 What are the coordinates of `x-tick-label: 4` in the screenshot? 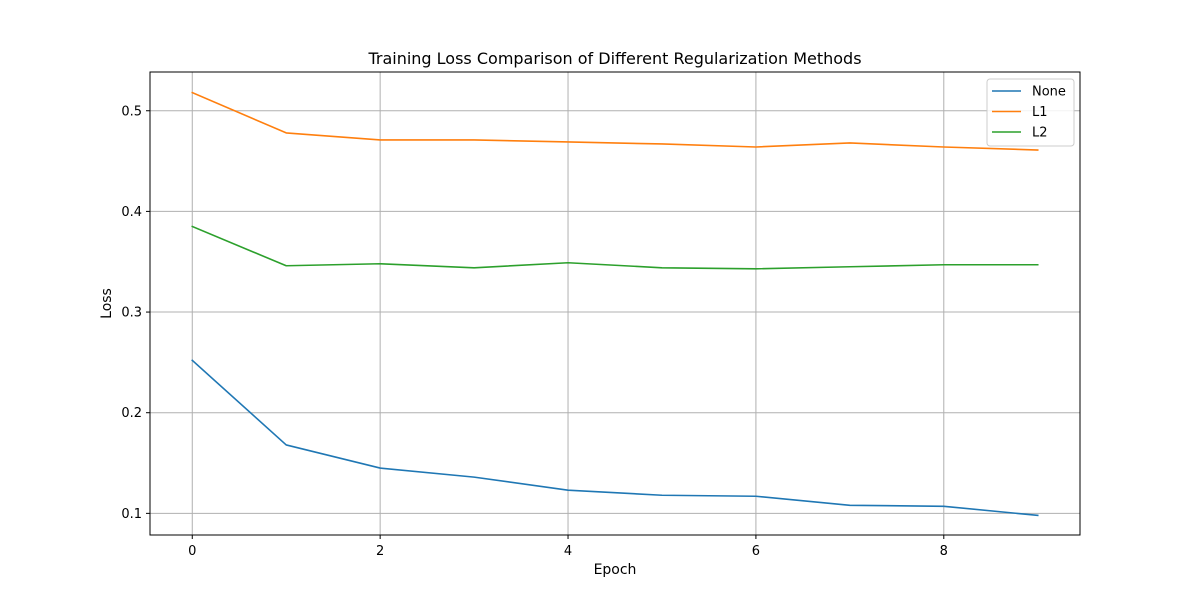 It's located at (568, 551).